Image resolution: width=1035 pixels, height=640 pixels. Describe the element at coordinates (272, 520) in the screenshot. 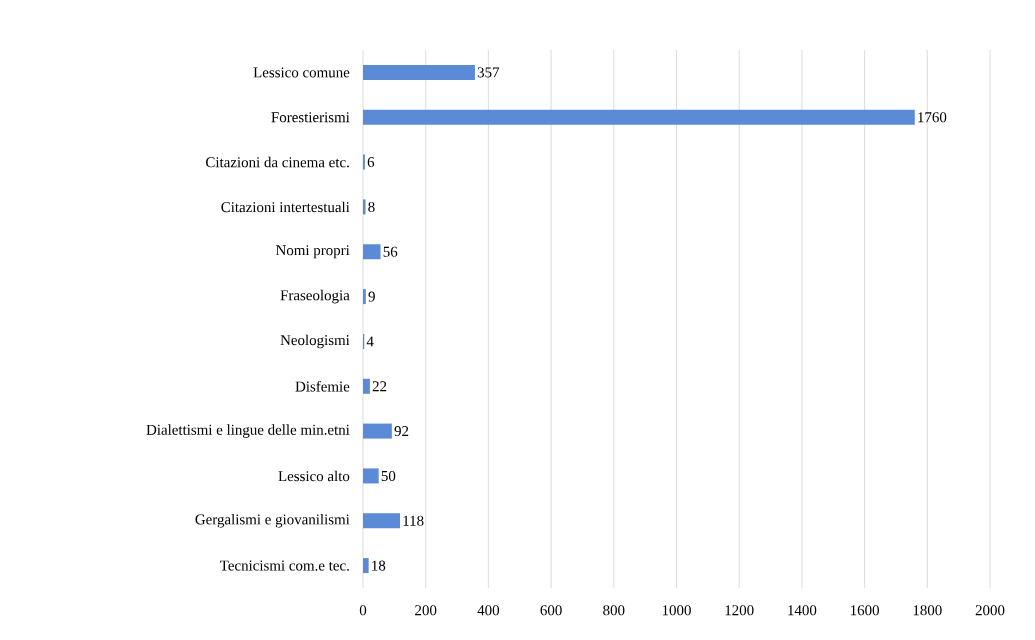

I see `y-tick-label: Gergalismi e giovanilismi` at that location.